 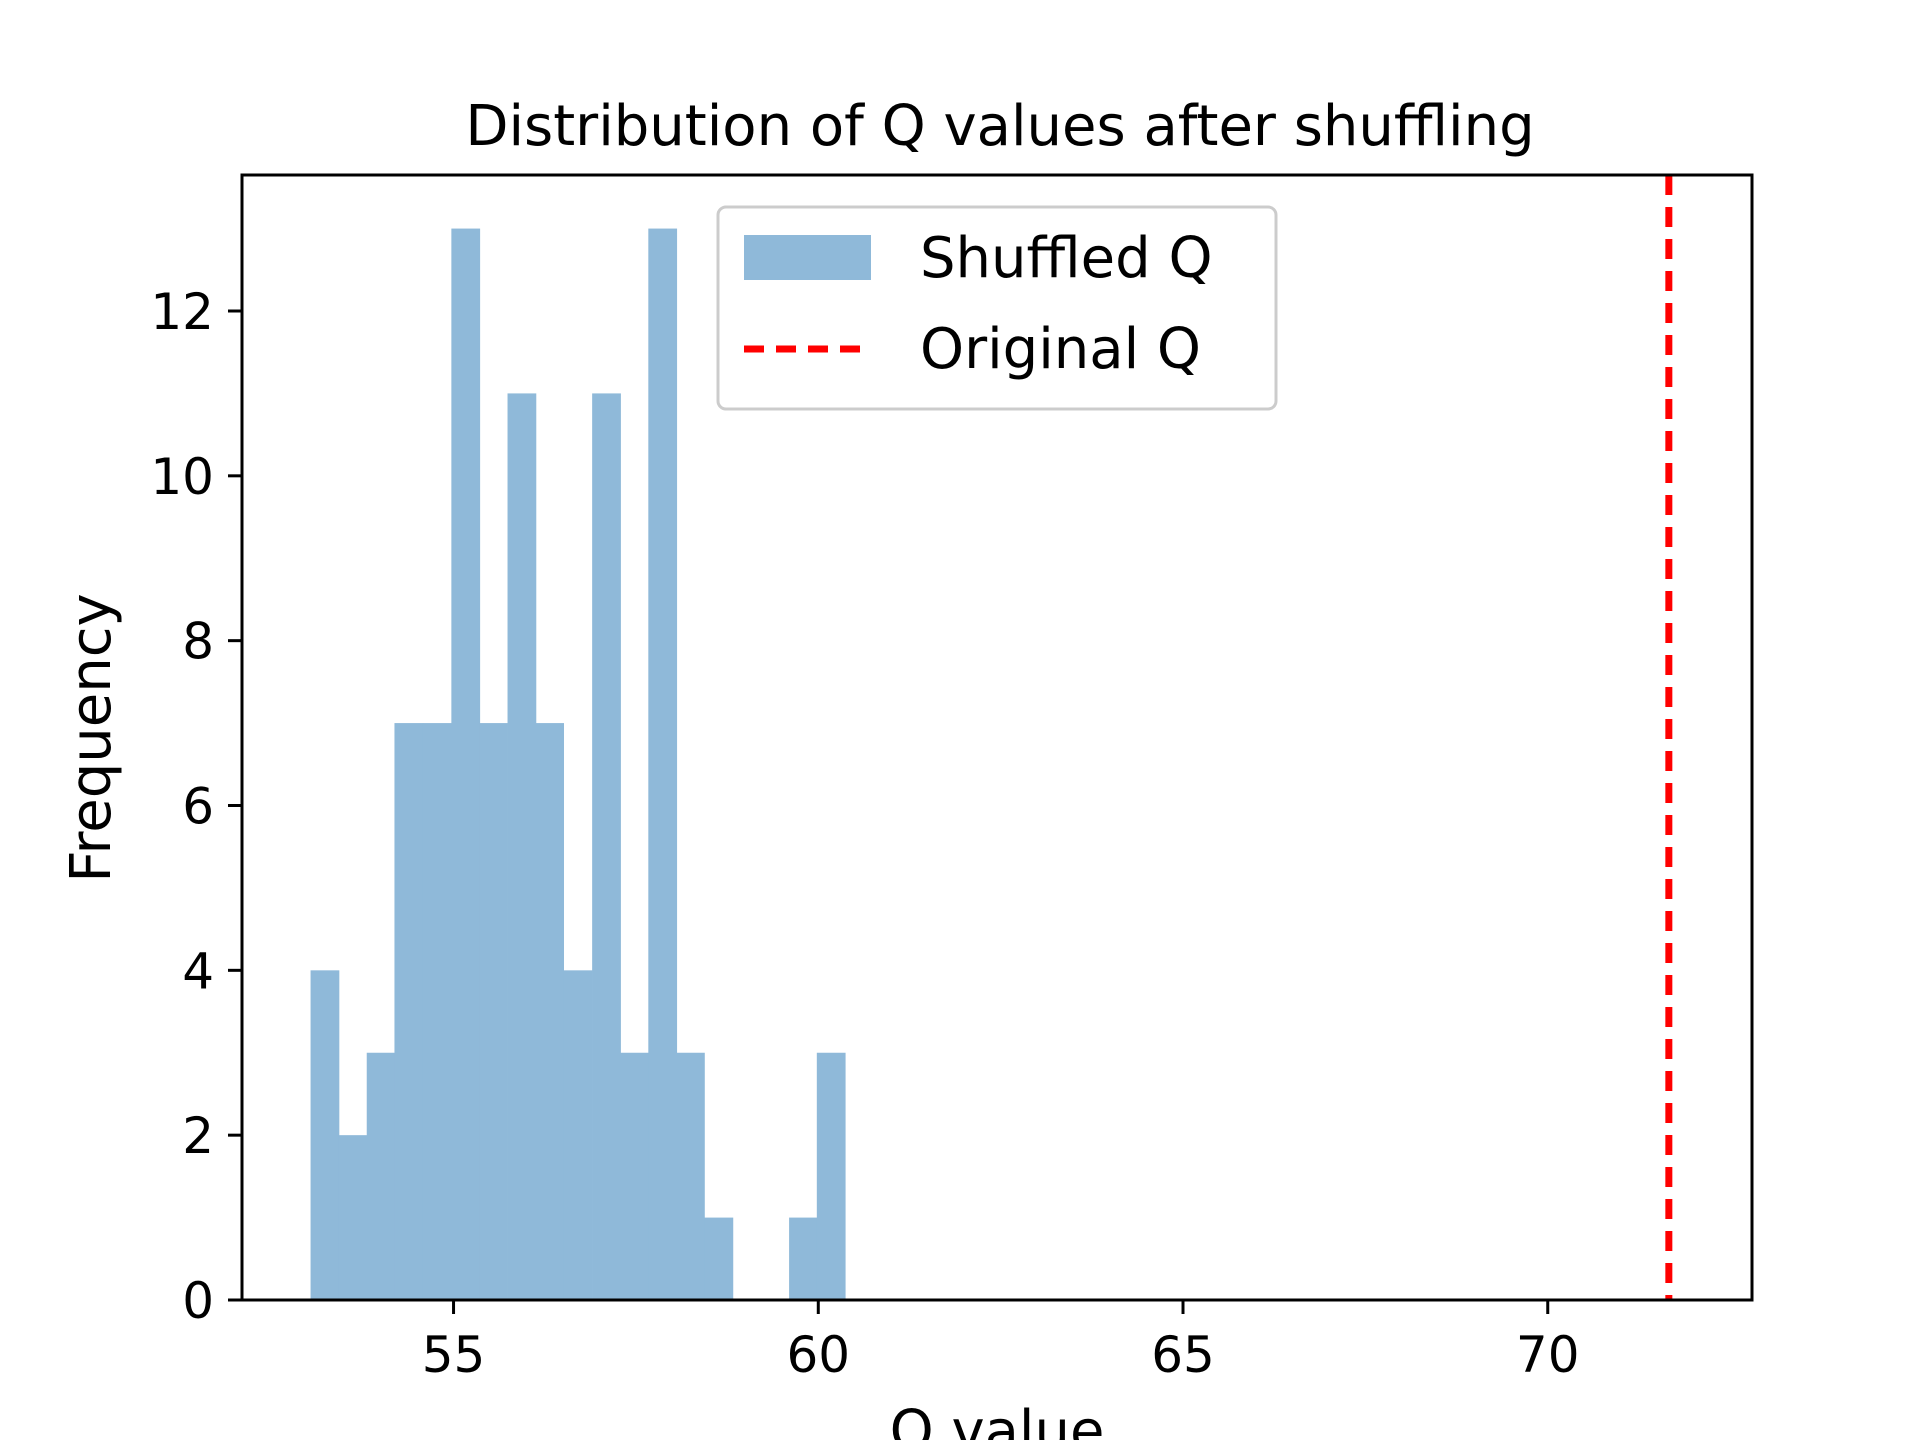 What do you see at coordinates (1066, 258) in the screenshot?
I see `legend-shuffled-label: Shuffled Q` at bounding box center [1066, 258].